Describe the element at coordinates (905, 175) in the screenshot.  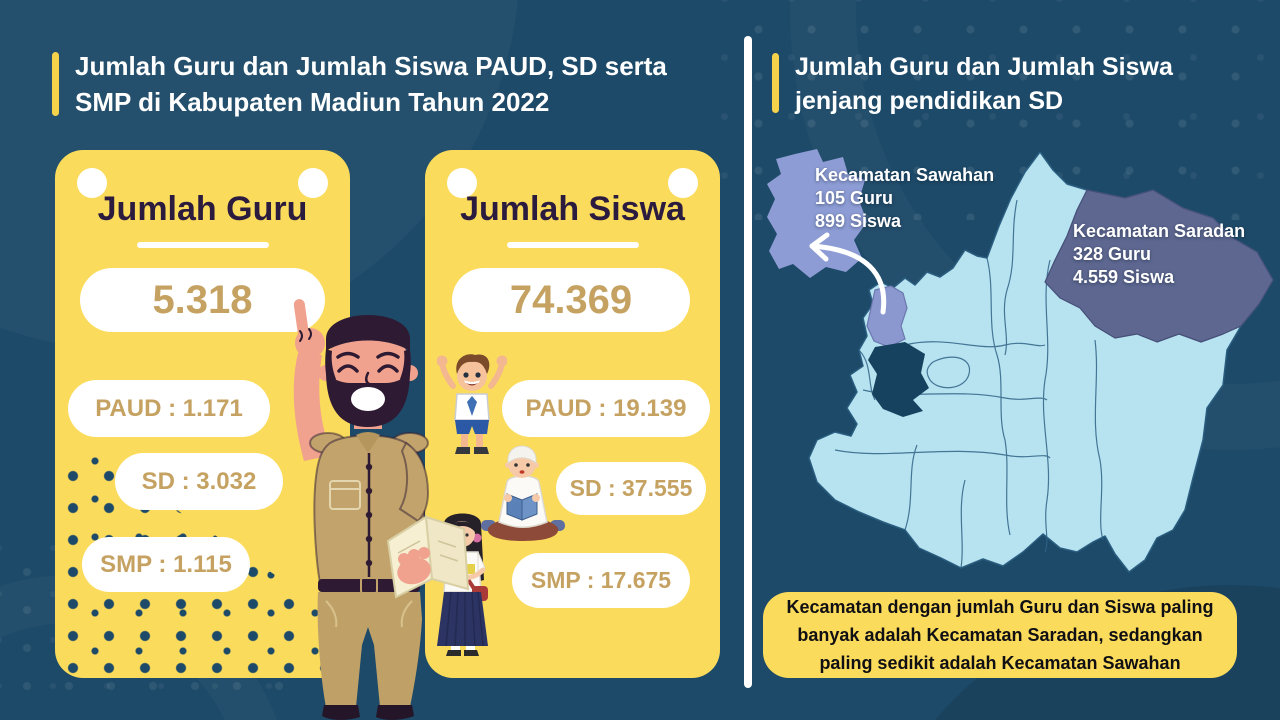
I see `sawahan-name: Kecamatan Sawahan` at that location.